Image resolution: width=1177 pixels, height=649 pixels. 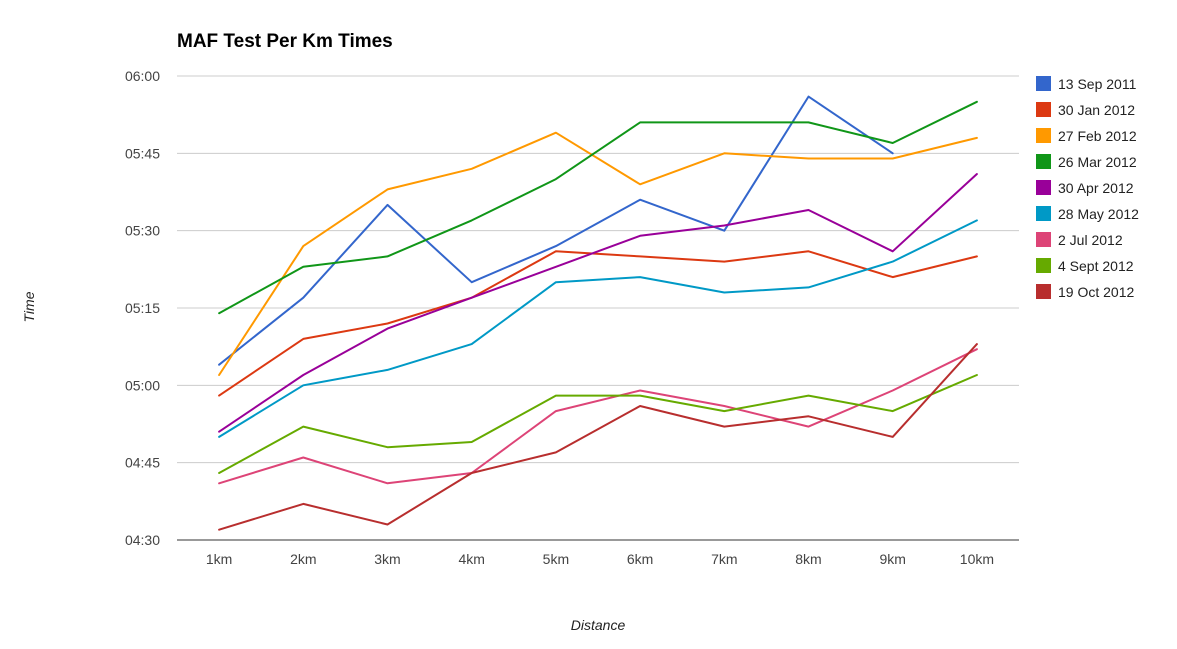 What do you see at coordinates (977, 559) in the screenshot?
I see `x-tick-label: 10km` at bounding box center [977, 559].